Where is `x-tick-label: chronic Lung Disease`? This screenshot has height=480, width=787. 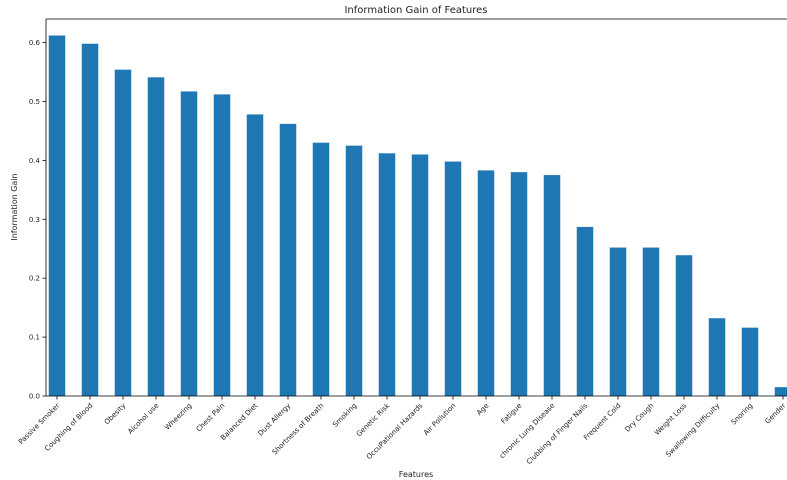
x-tick-label: chronic Lung Disease is located at coordinates (527, 431).